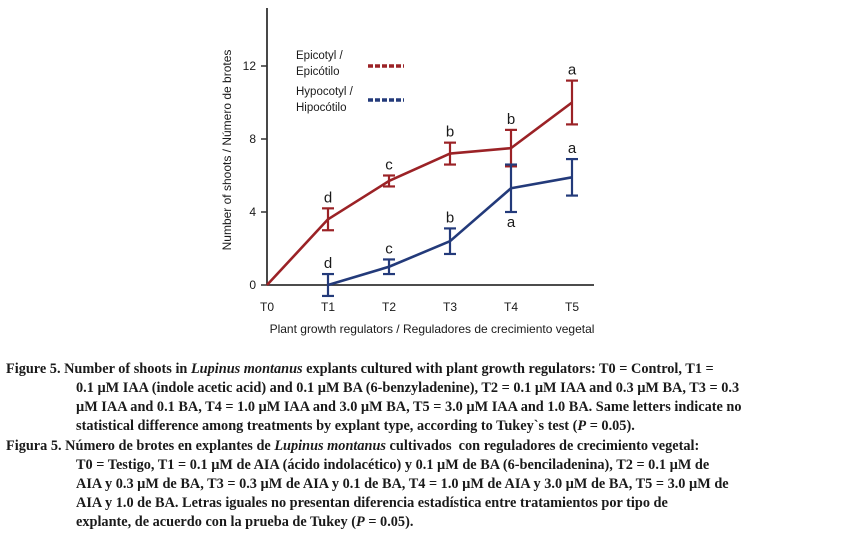 This screenshot has height=544, width=854. Describe the element at coordinates (389, 165) in the screenshot. I see `tukey-letter-epicotyl-t2: c` at that location.